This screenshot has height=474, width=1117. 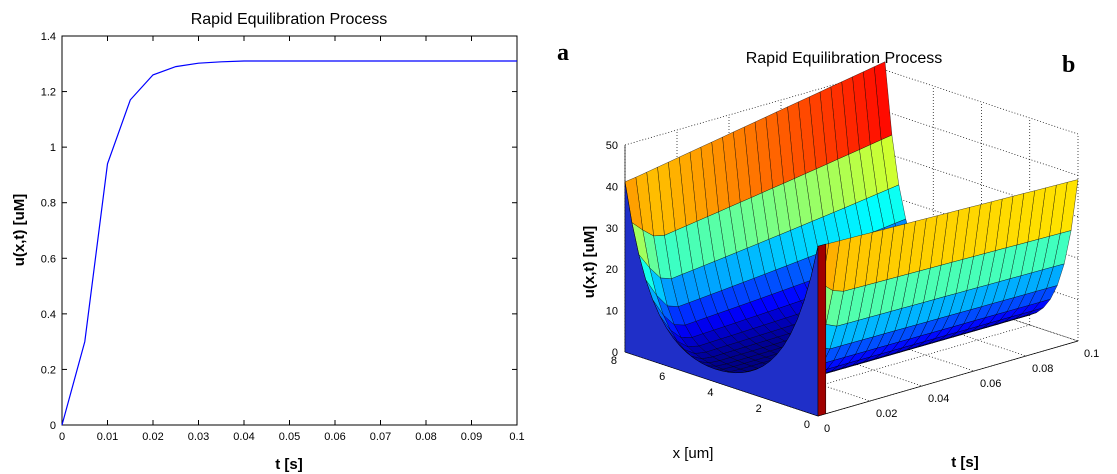 I want to click on t-tick-label: 0.08, so click(x=1042, y=369).